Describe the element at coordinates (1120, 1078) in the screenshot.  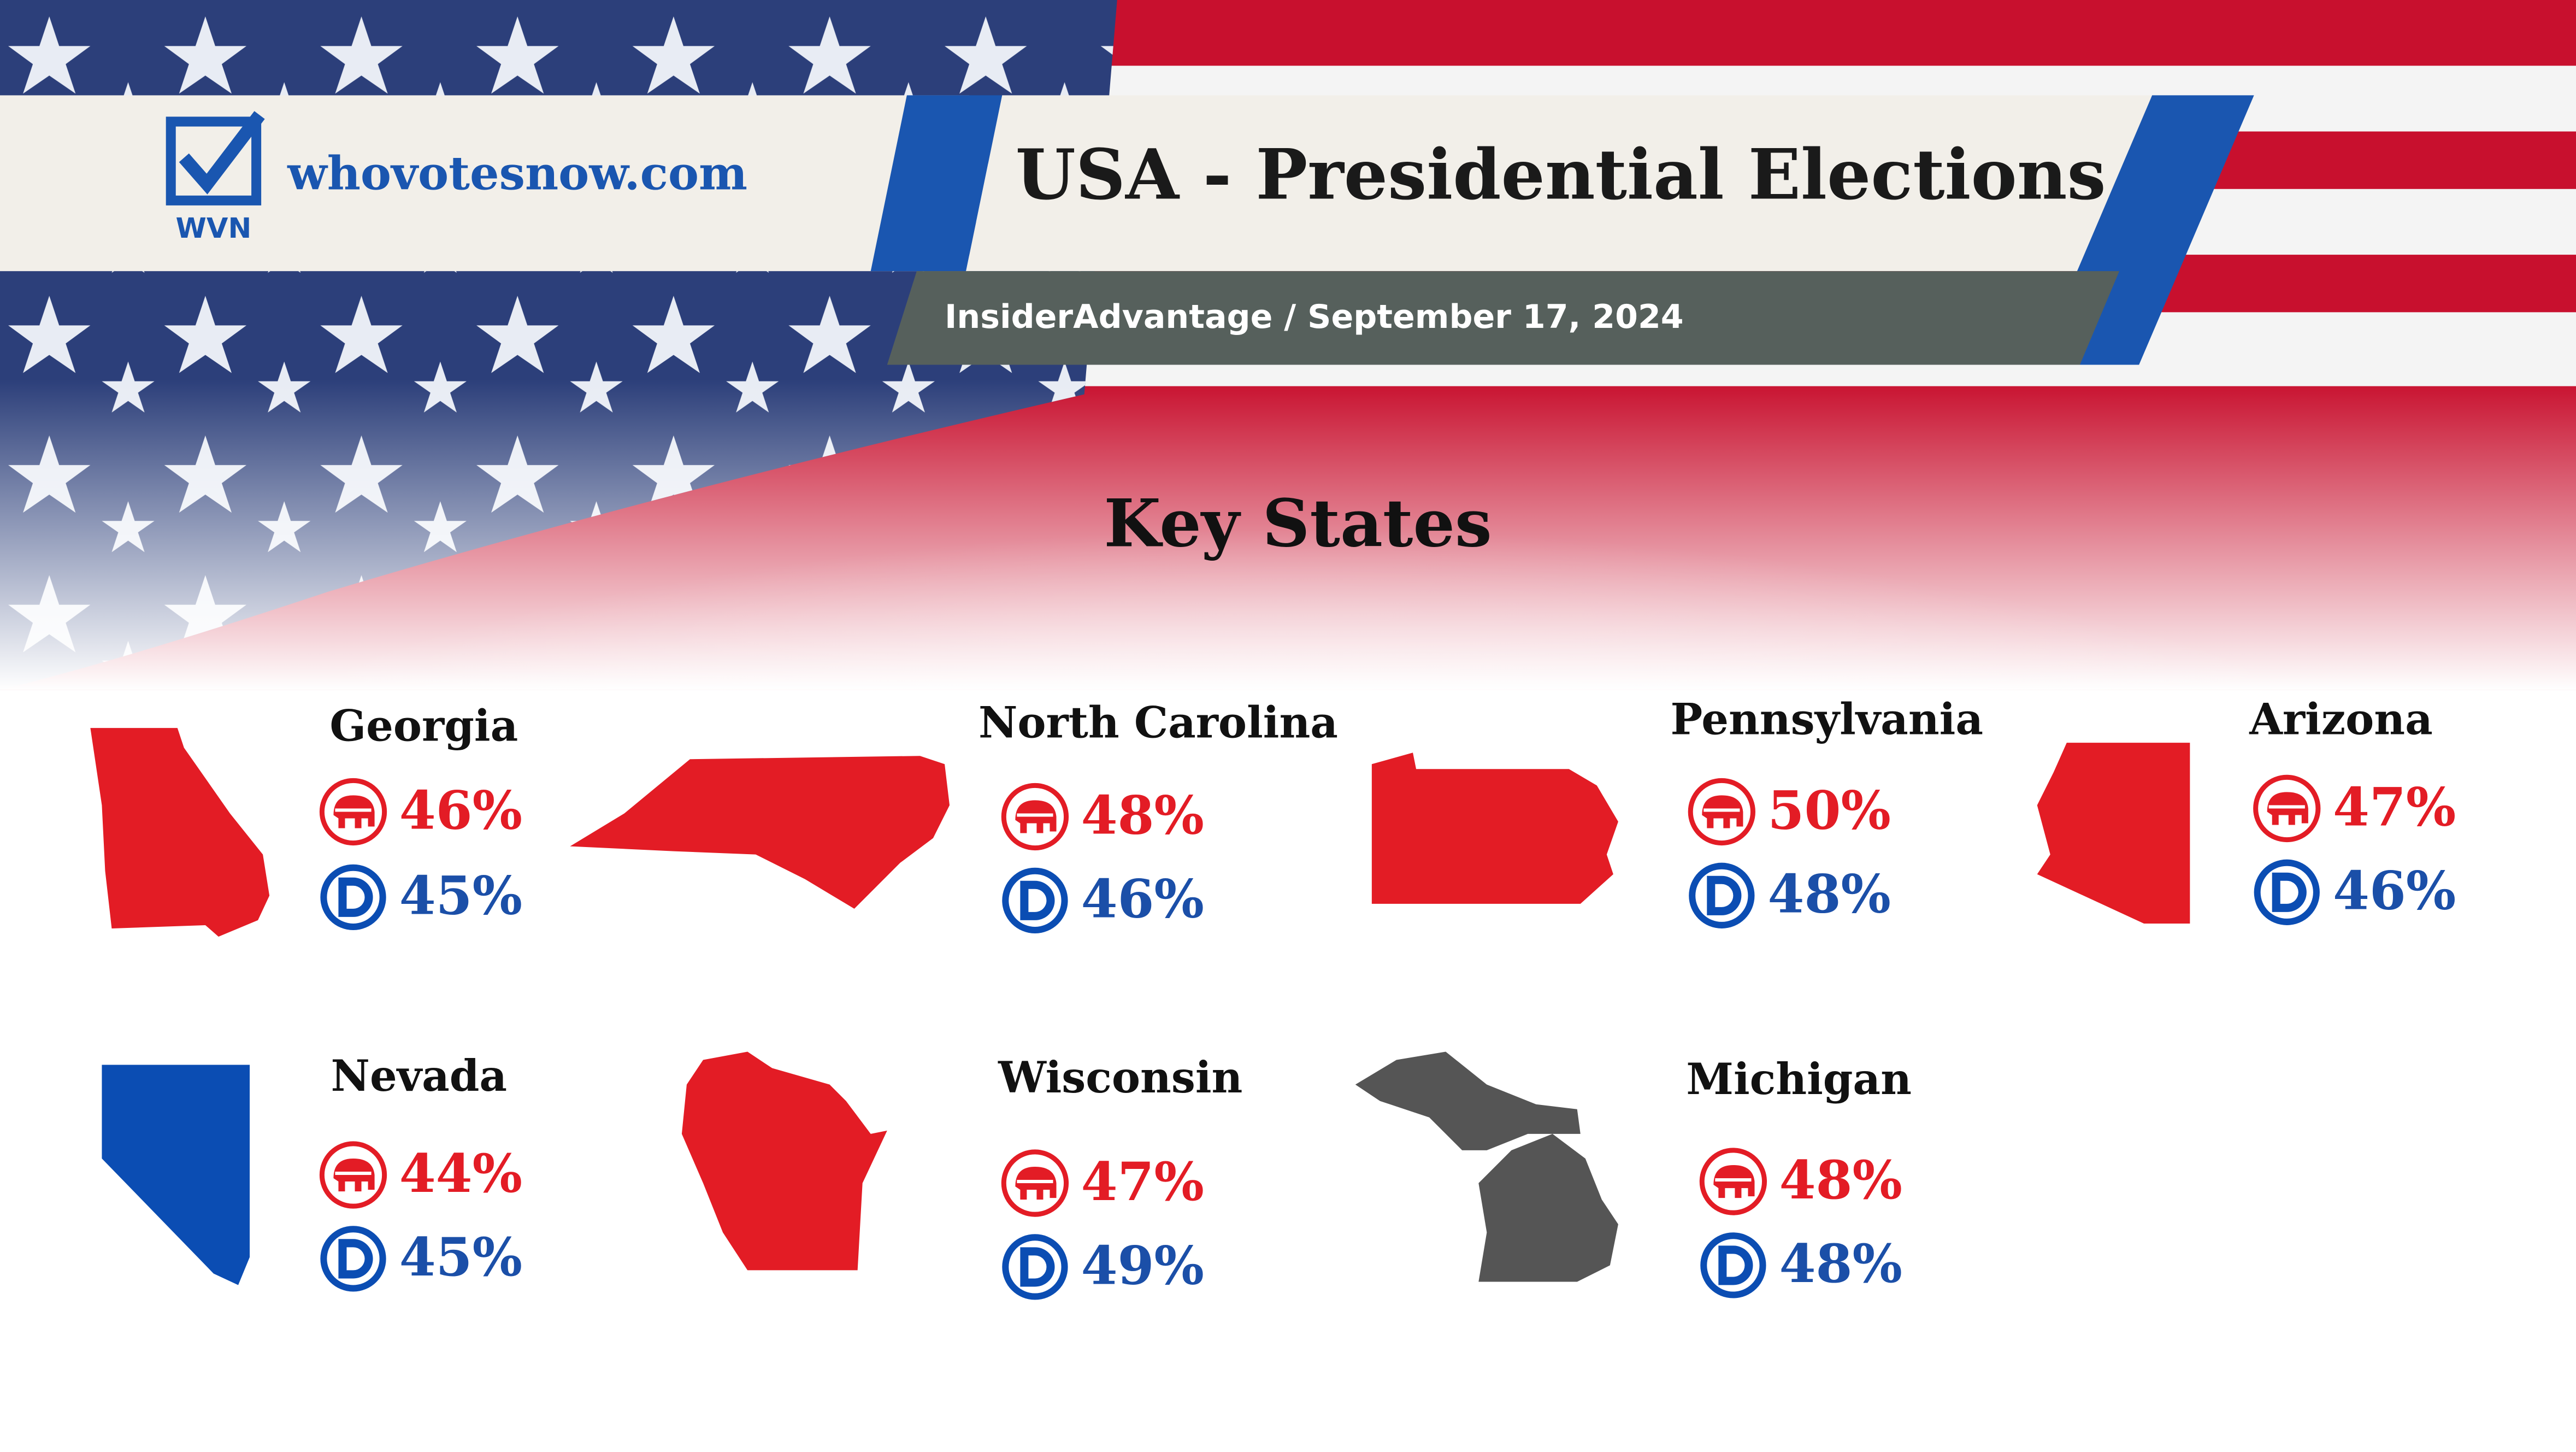
I see `state-name: Wisconsin` at that location.